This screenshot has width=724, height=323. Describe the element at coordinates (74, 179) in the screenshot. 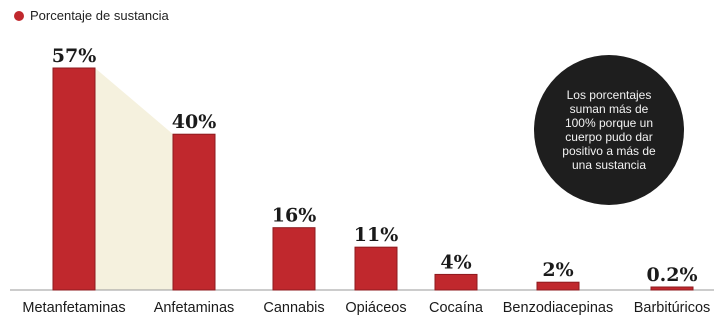

I see `bar-metanfetaminas` at that location.